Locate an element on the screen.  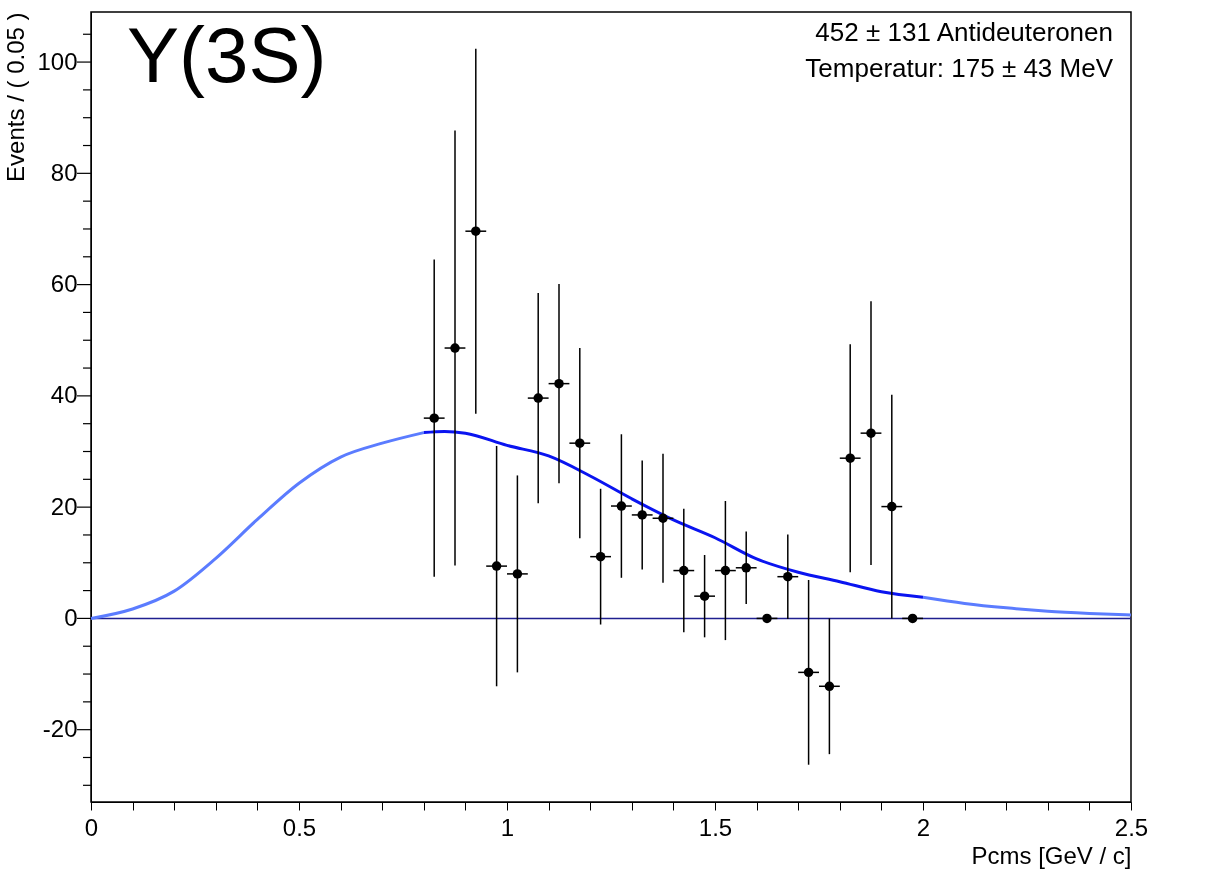
x-tick-label: 1.5 is located at coordinates (715, 827).